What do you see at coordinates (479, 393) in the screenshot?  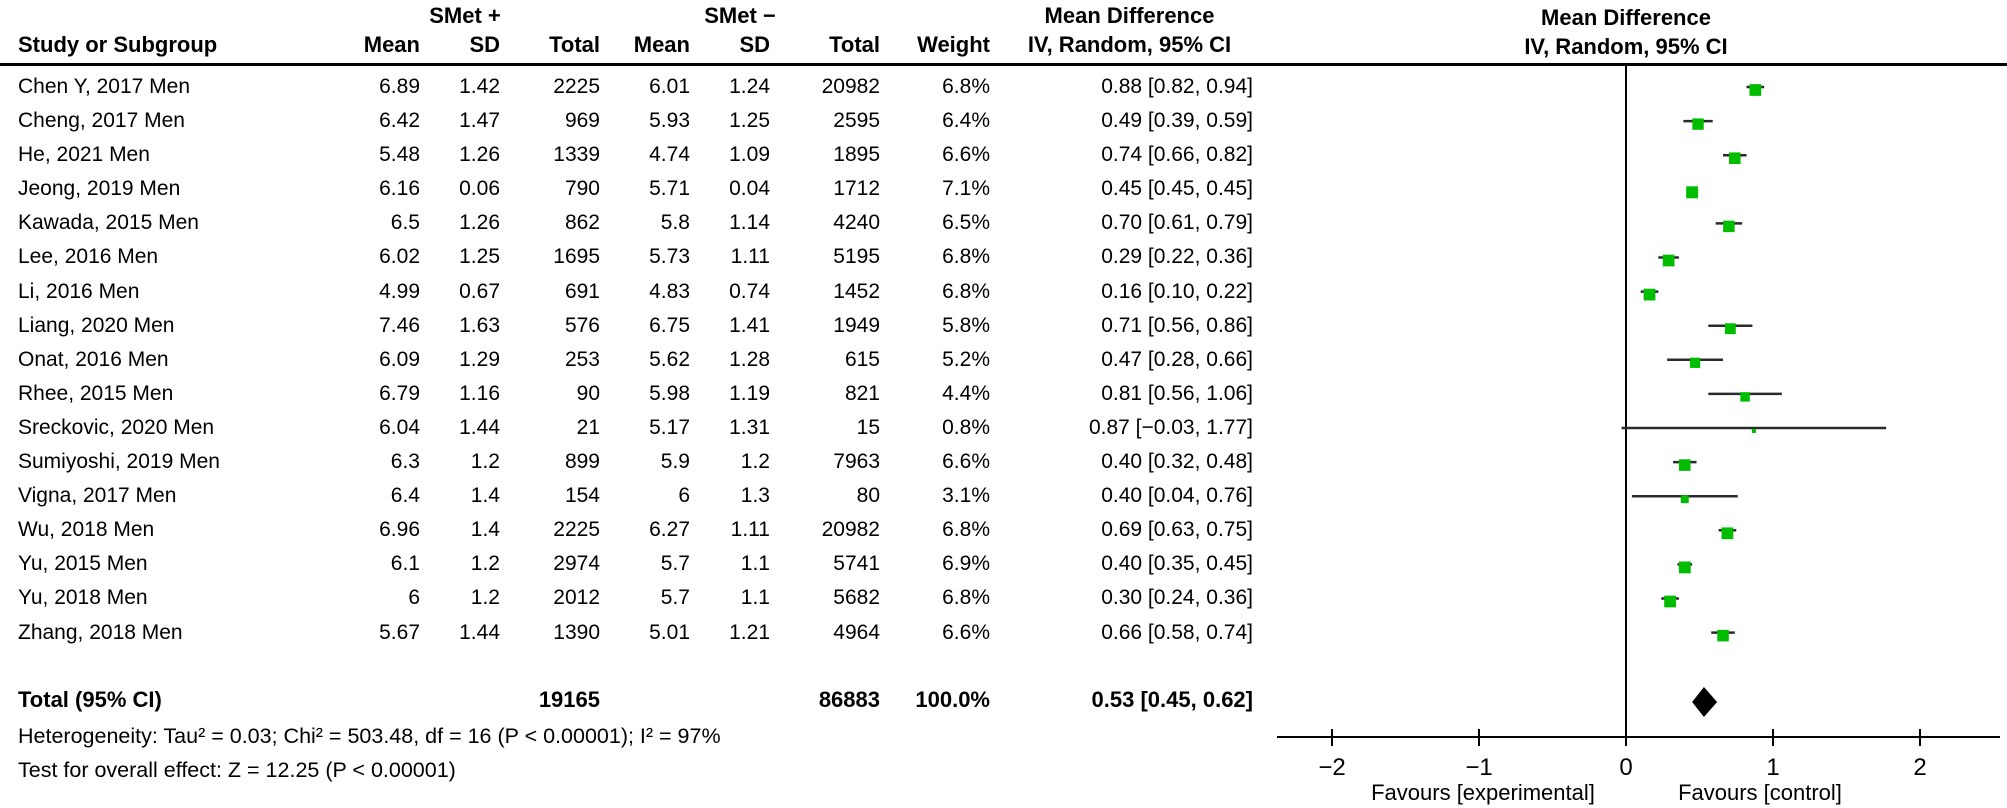 I see `study-sd1: 1.16` at bounding box center [479, 393].